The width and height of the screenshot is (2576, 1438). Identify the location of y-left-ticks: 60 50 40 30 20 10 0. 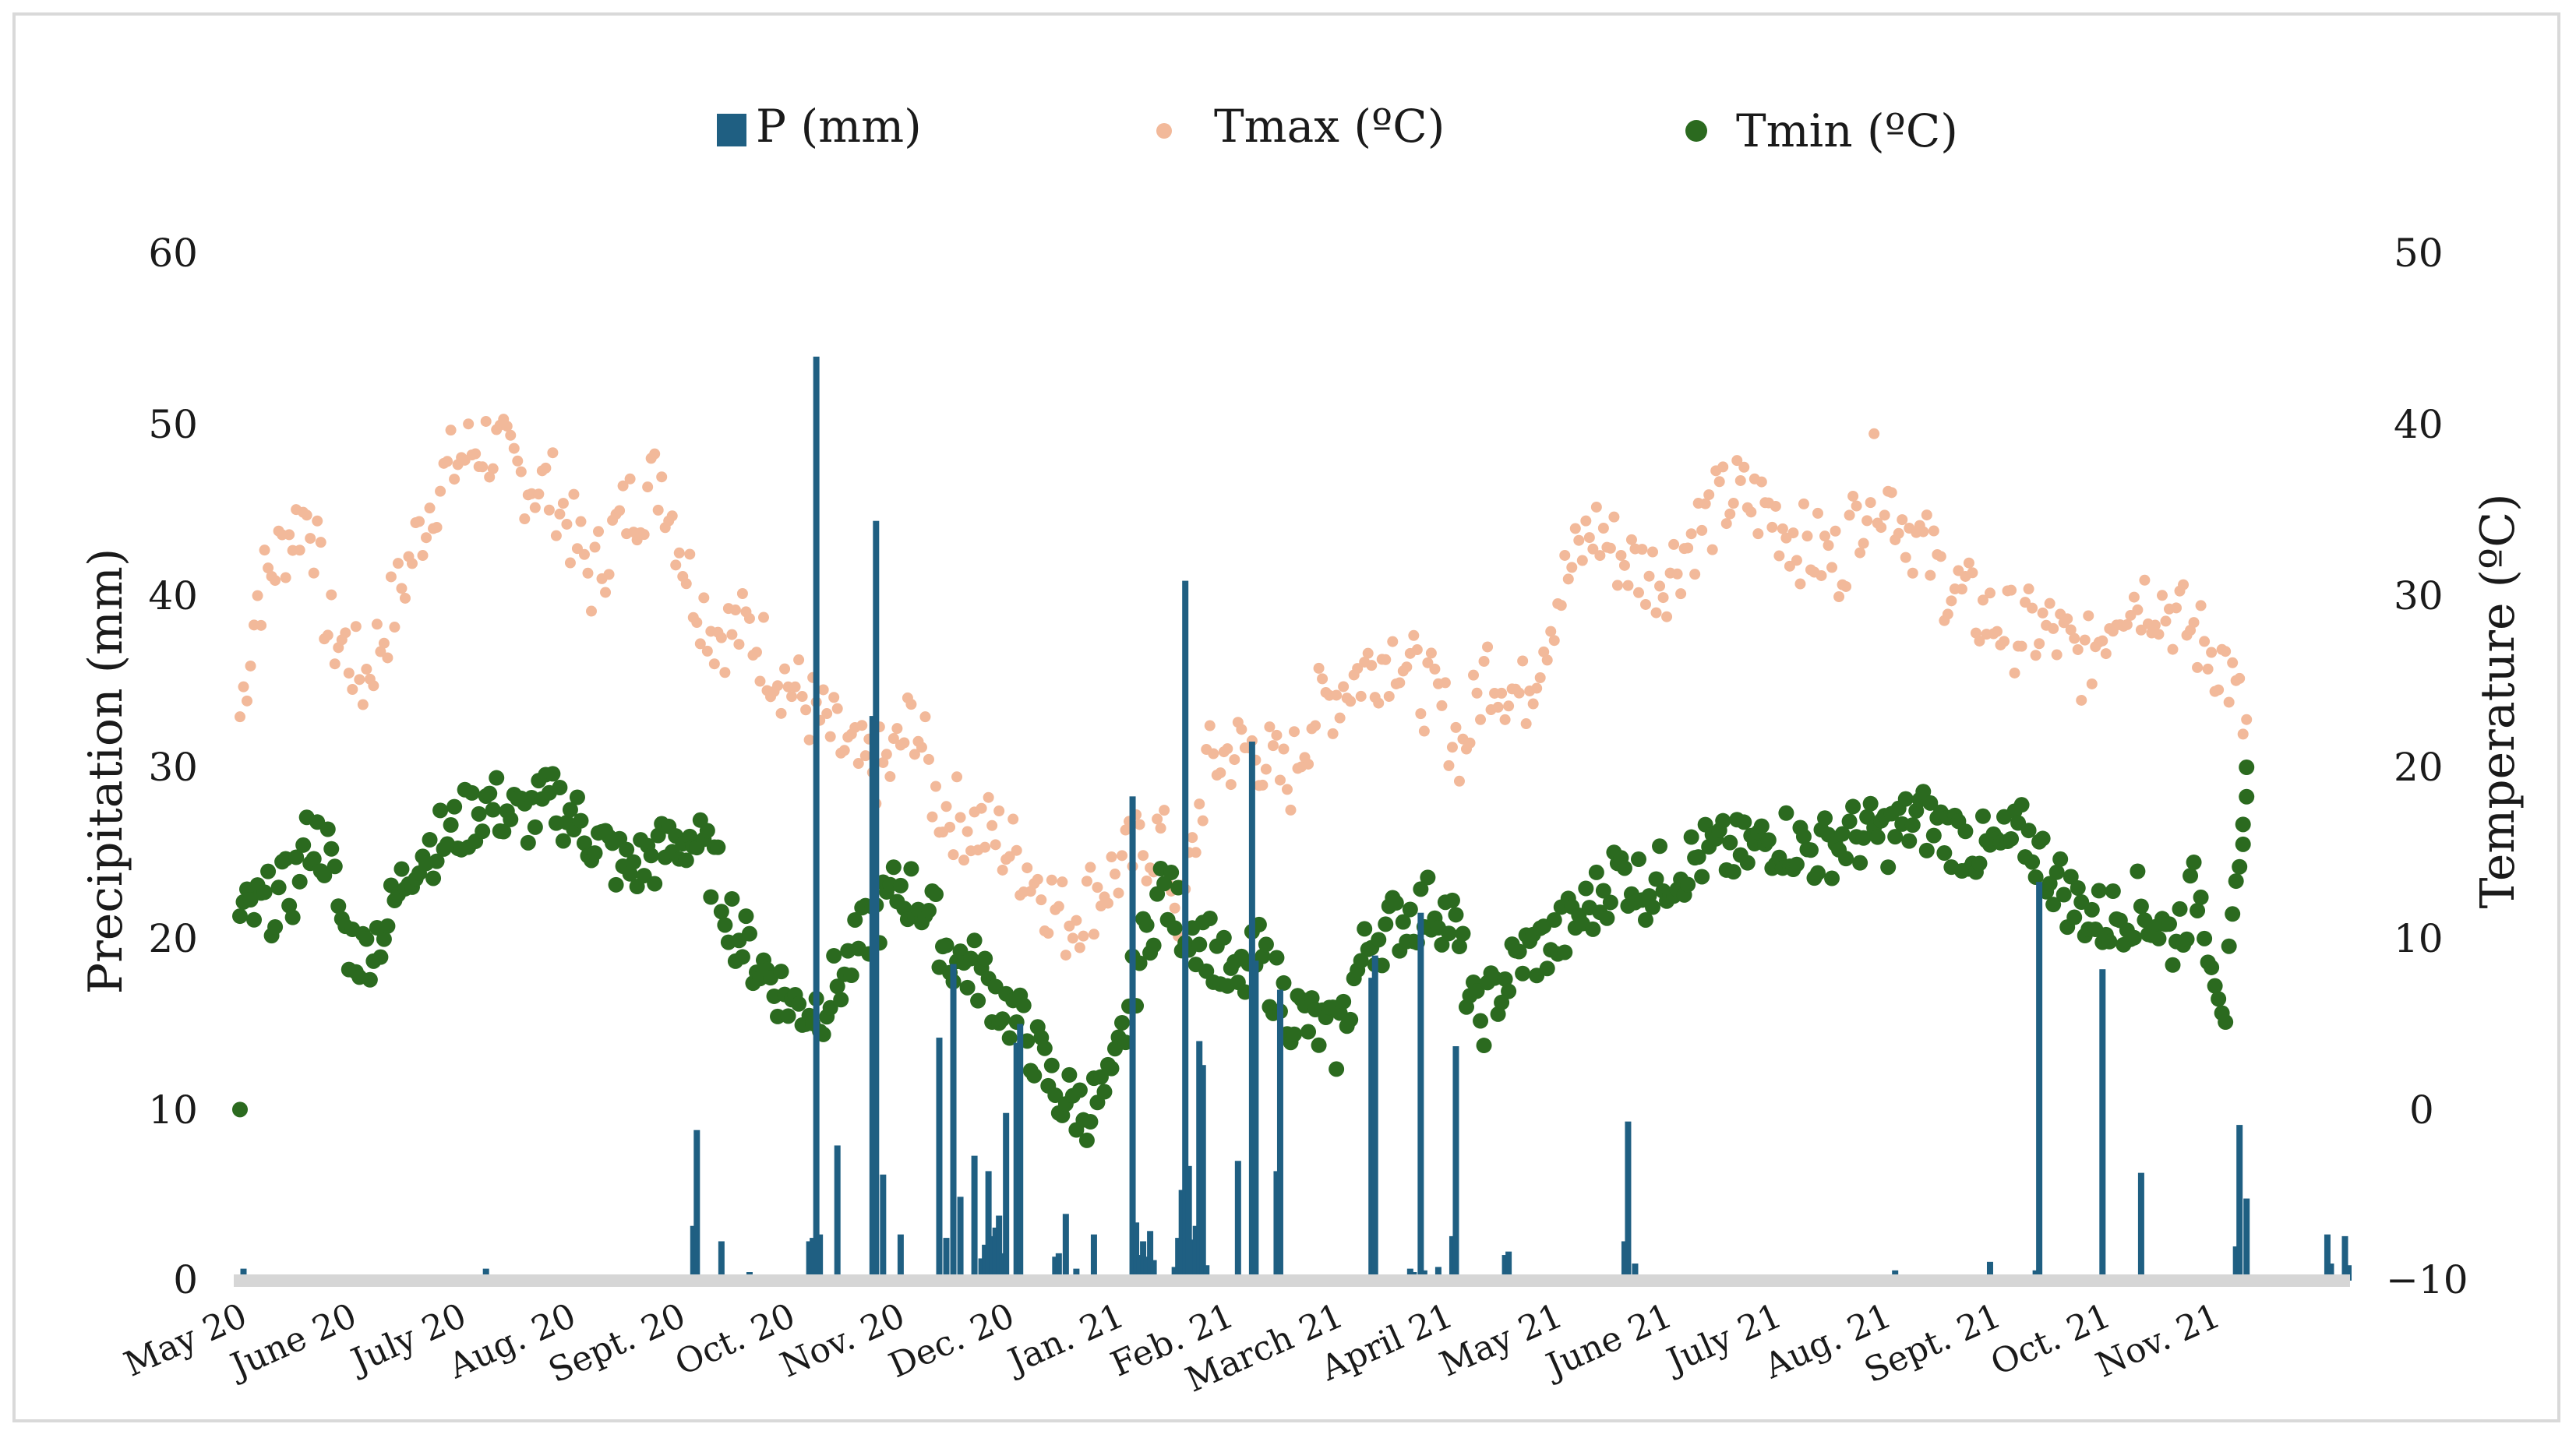
(173, 766).